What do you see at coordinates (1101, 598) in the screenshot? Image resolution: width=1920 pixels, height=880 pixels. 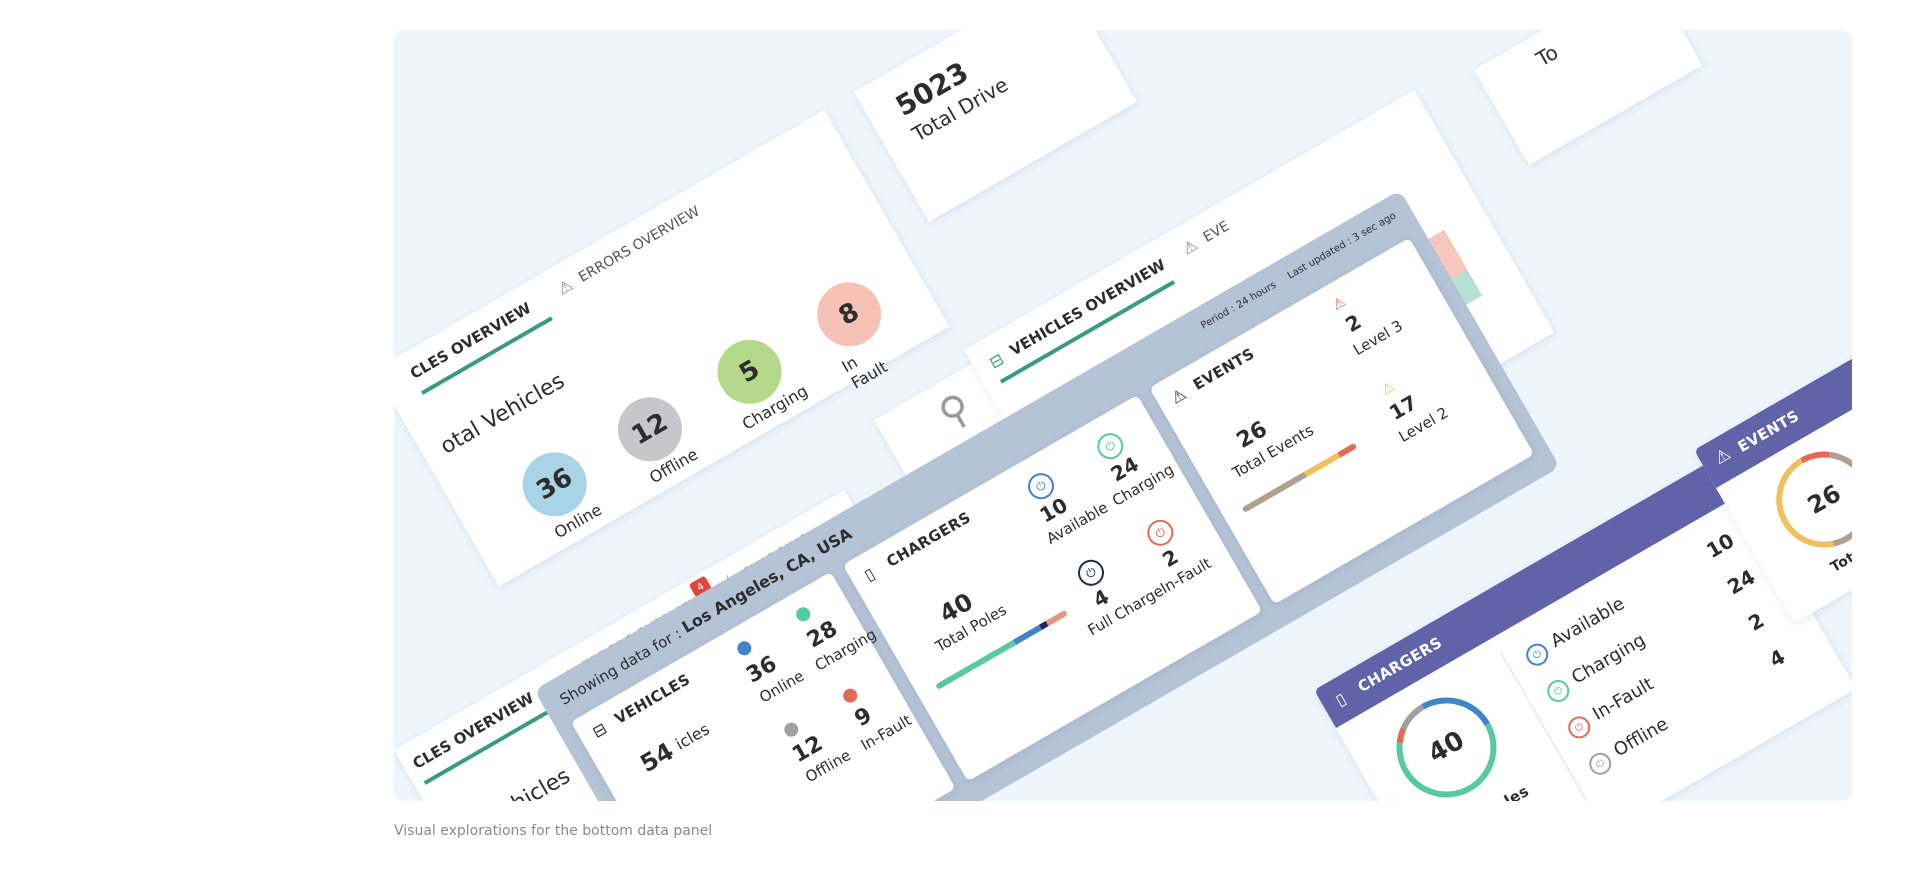 I see `v4-chargers-fullcharge: 4` at bounding box center [1101, 598].